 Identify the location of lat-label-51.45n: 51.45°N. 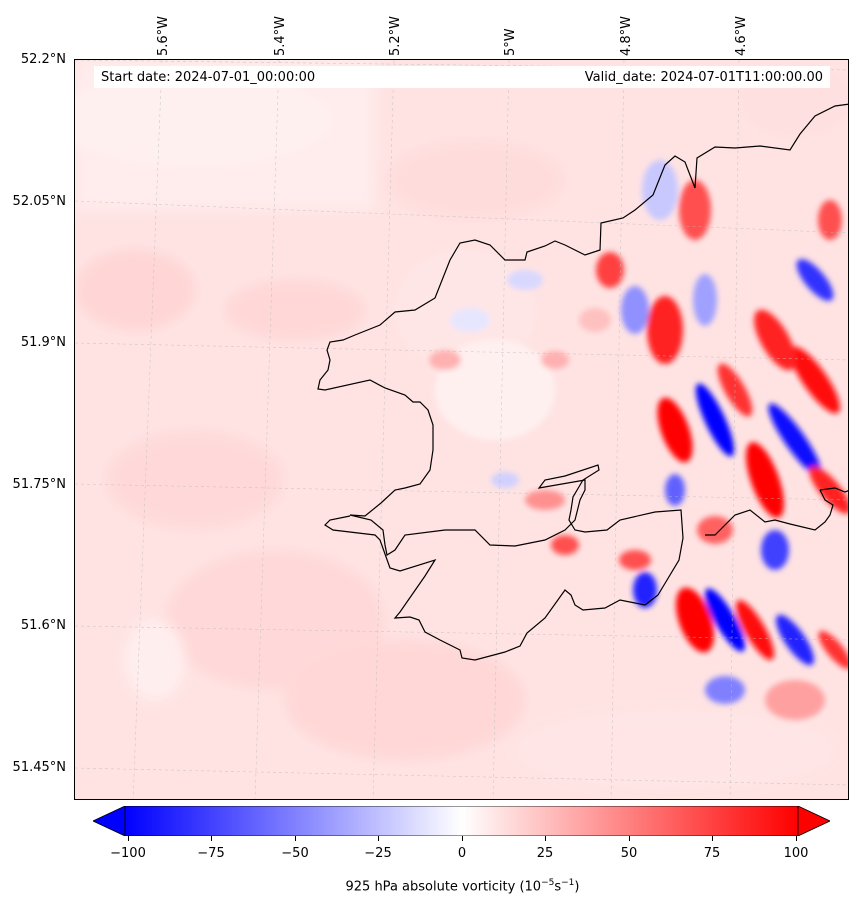
(39, 767).